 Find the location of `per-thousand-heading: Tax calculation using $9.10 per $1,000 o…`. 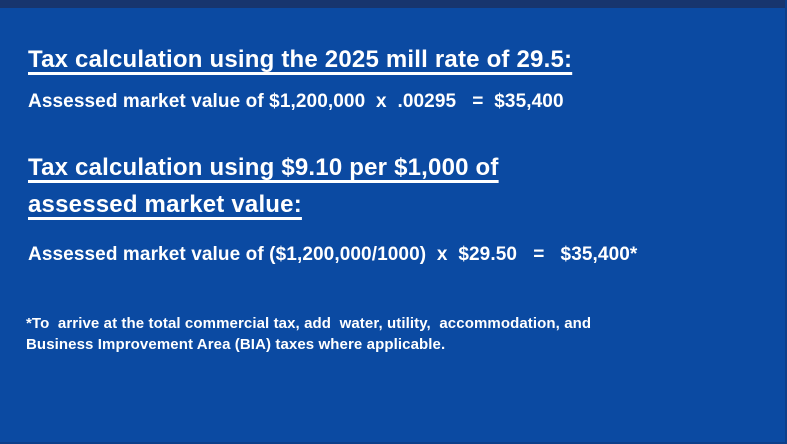

per-thousand-heading: Tax calculation using $9.10 per $1,000 o… is located at coordinates (263, 186).